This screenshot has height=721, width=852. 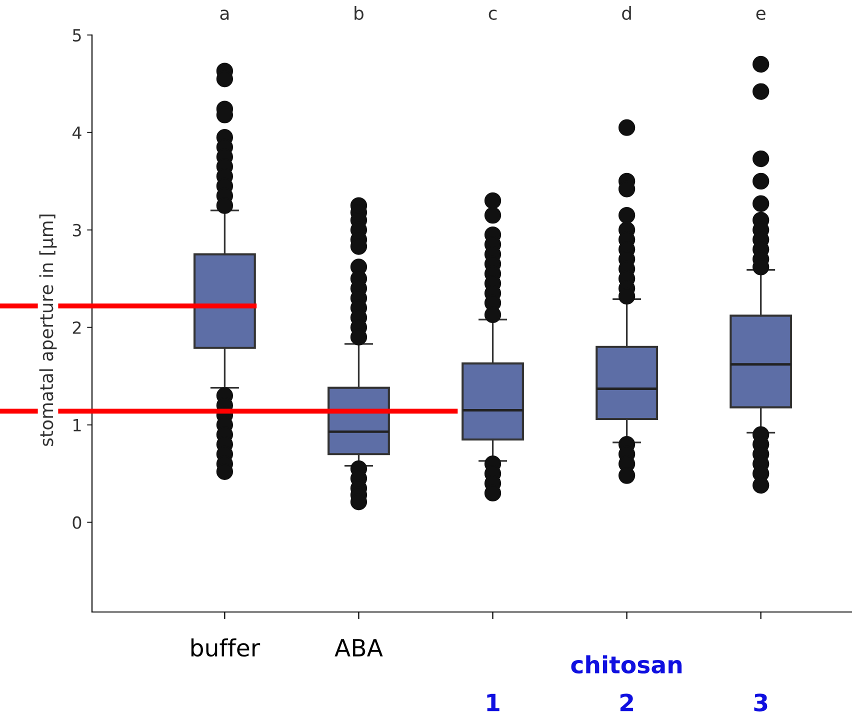 I want to click on y-tick-label: 0, so click(x=77, y=522).